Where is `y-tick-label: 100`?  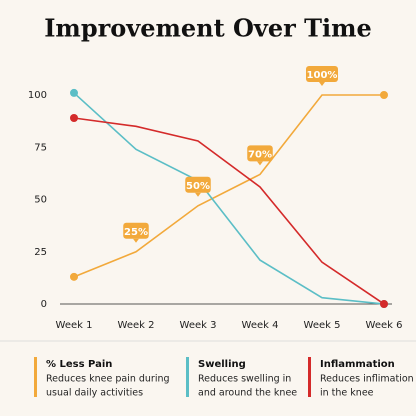
y-tick-label: 100 is located at coordinates (37, 95).